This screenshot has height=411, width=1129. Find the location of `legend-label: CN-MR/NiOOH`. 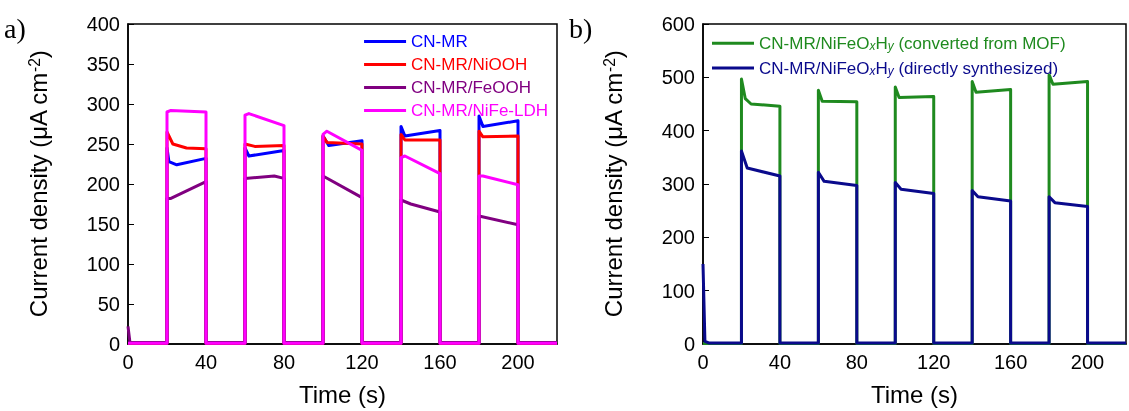

legend-label: CN-MR/NiOOH is located at coordinates (469, 64).